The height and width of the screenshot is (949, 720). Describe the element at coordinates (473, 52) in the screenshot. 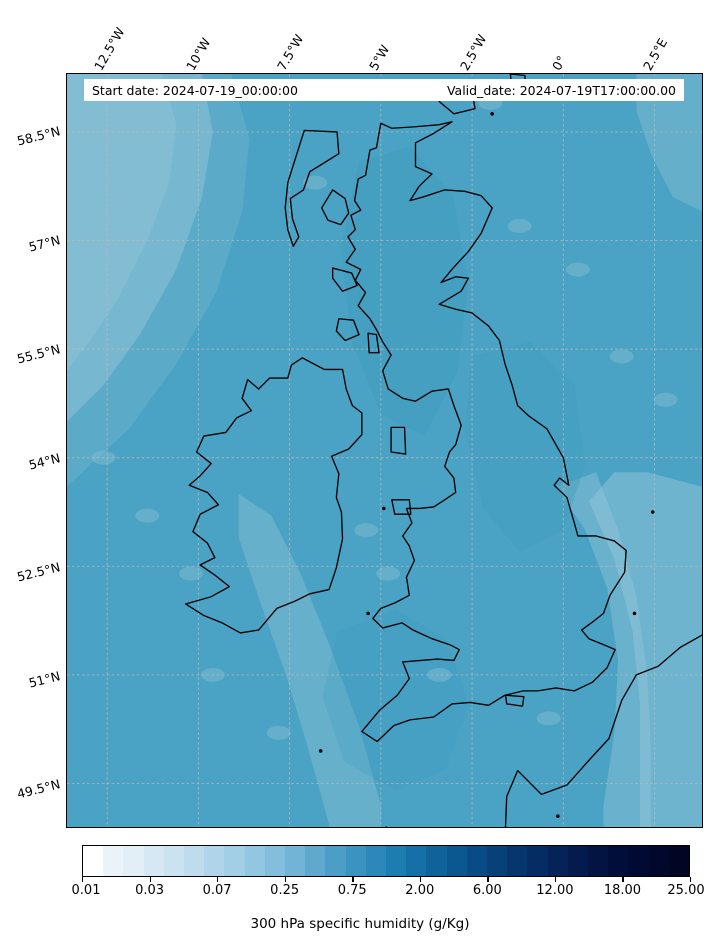

I see `lon-tick-label: 2.5°W` at that location.